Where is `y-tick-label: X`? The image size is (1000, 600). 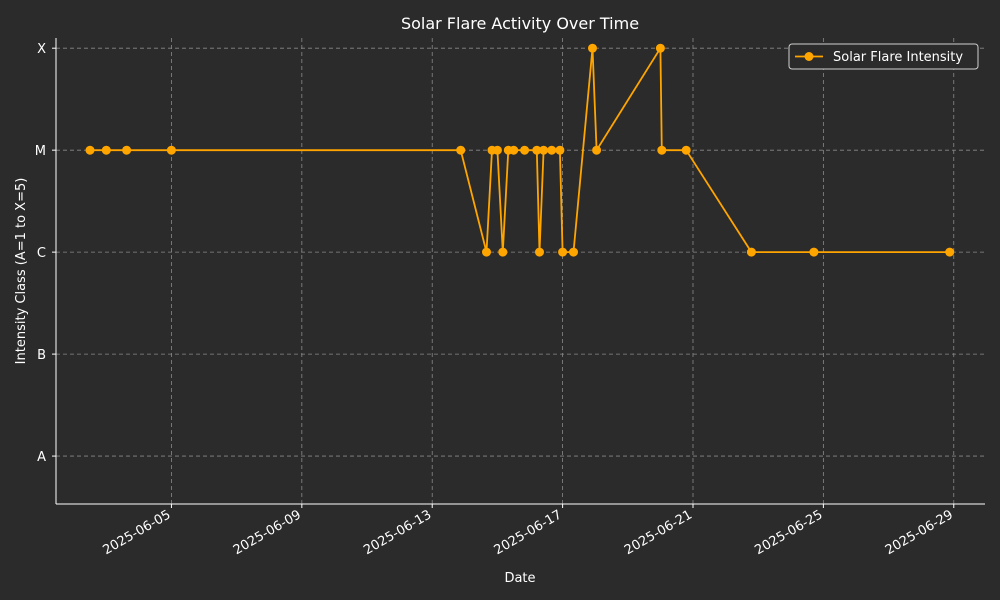
y-tick-label: X is located at coordinates (41, 49).